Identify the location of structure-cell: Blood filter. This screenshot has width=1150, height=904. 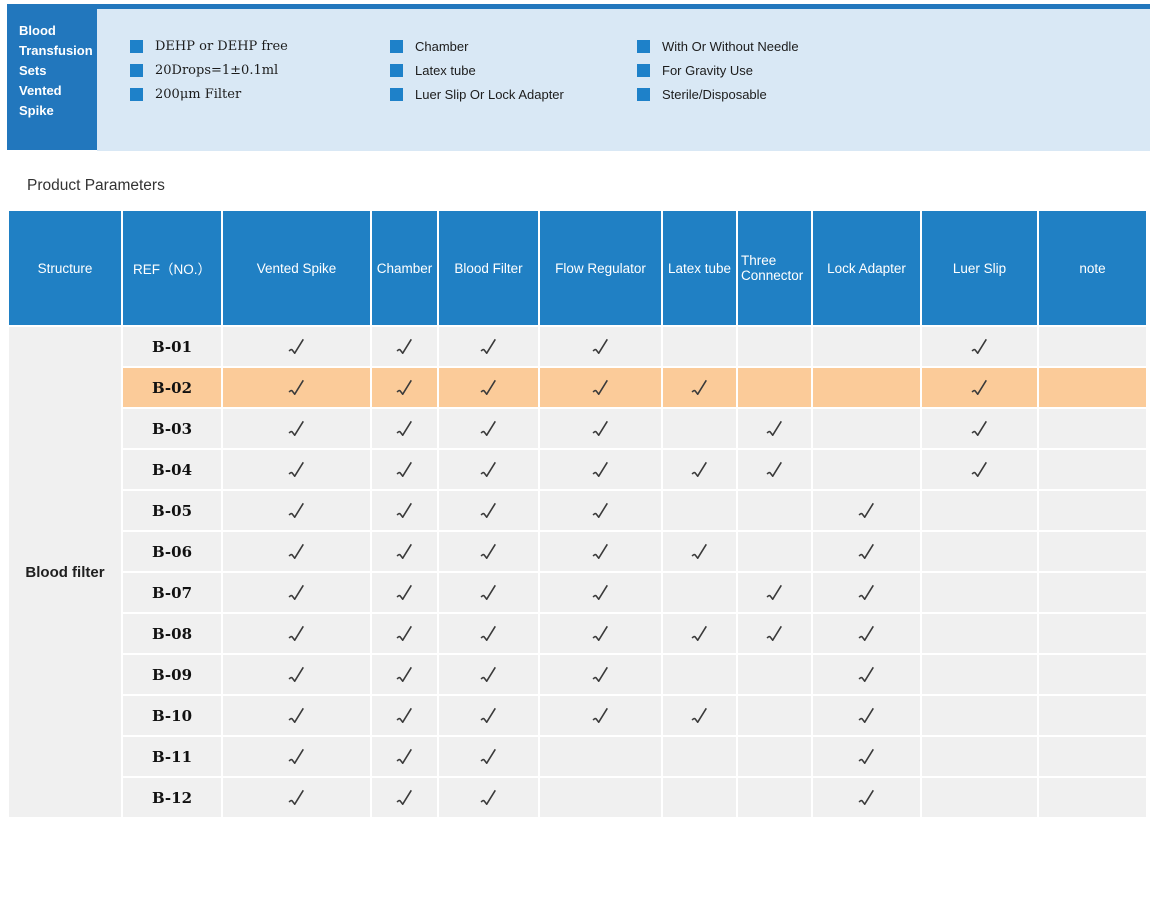
(65, 572).